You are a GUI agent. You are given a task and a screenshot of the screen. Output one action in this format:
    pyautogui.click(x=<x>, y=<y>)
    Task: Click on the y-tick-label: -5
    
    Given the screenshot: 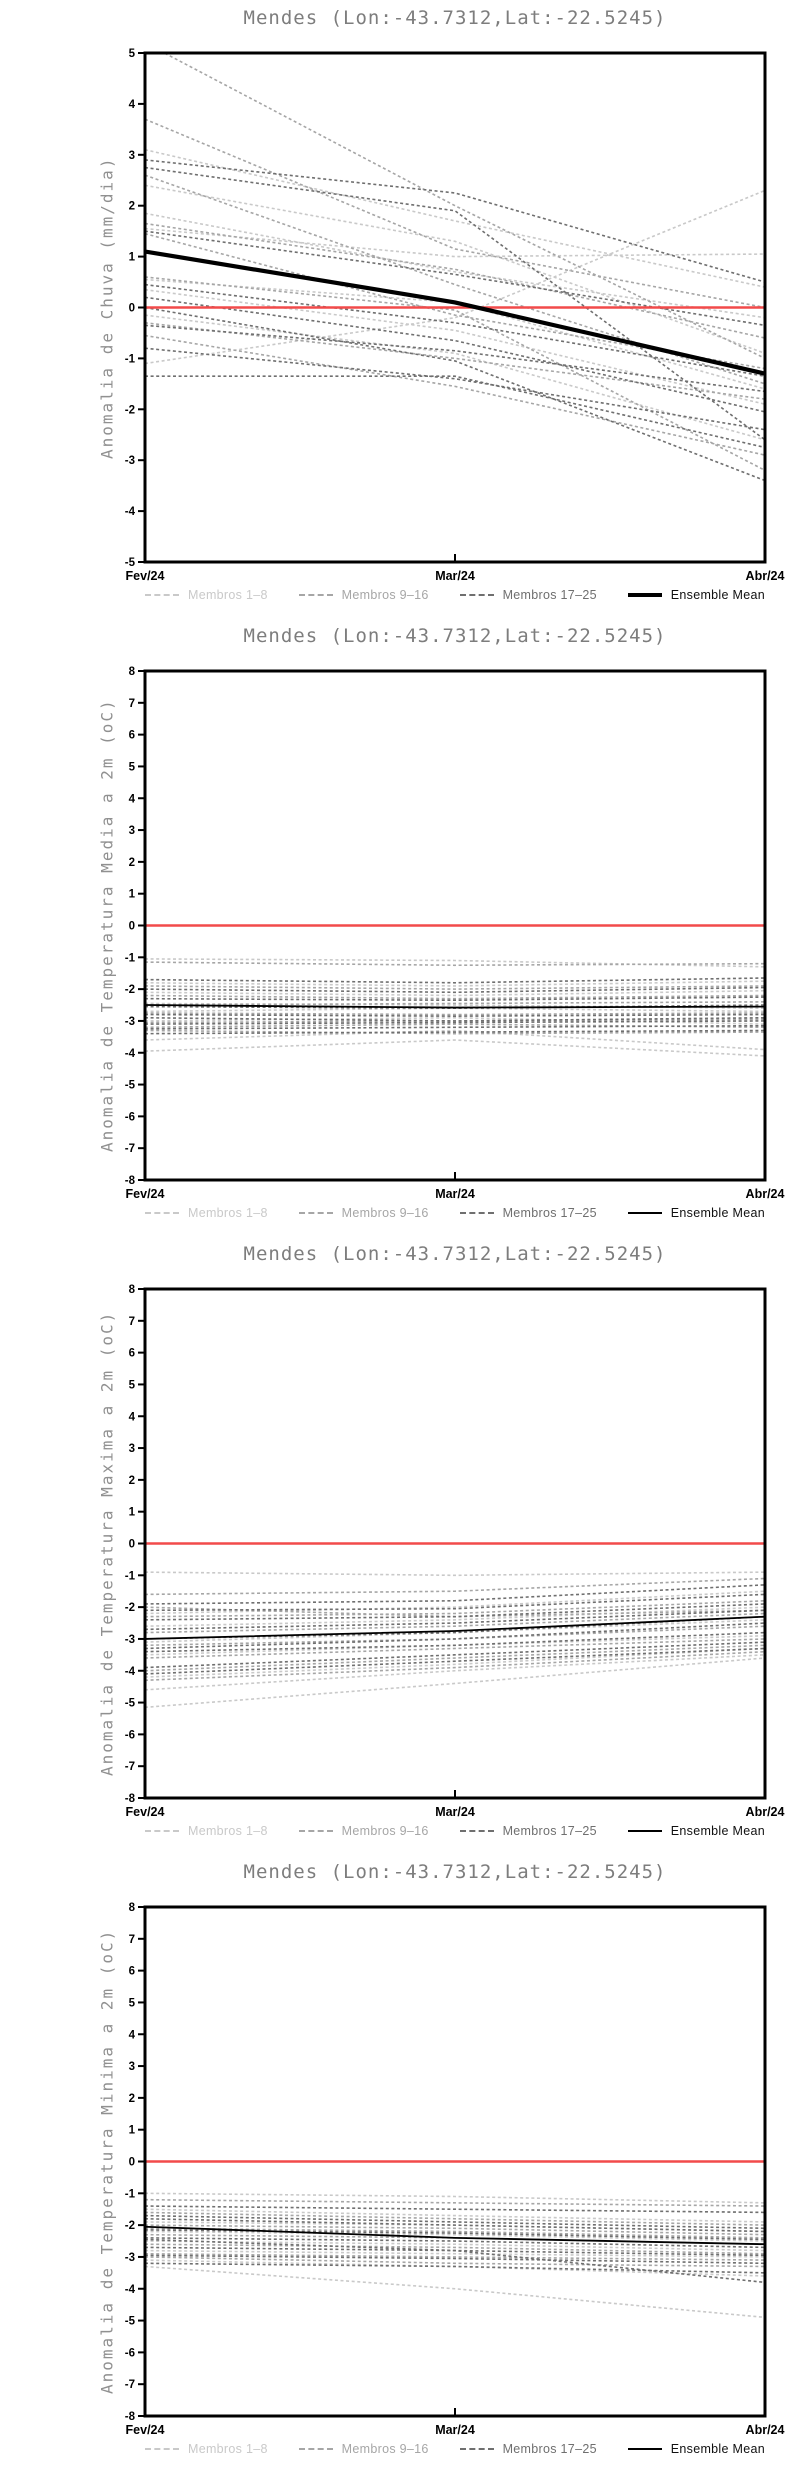 What is the action you would take?
    pyautogui.click(x=130, y=563)
    